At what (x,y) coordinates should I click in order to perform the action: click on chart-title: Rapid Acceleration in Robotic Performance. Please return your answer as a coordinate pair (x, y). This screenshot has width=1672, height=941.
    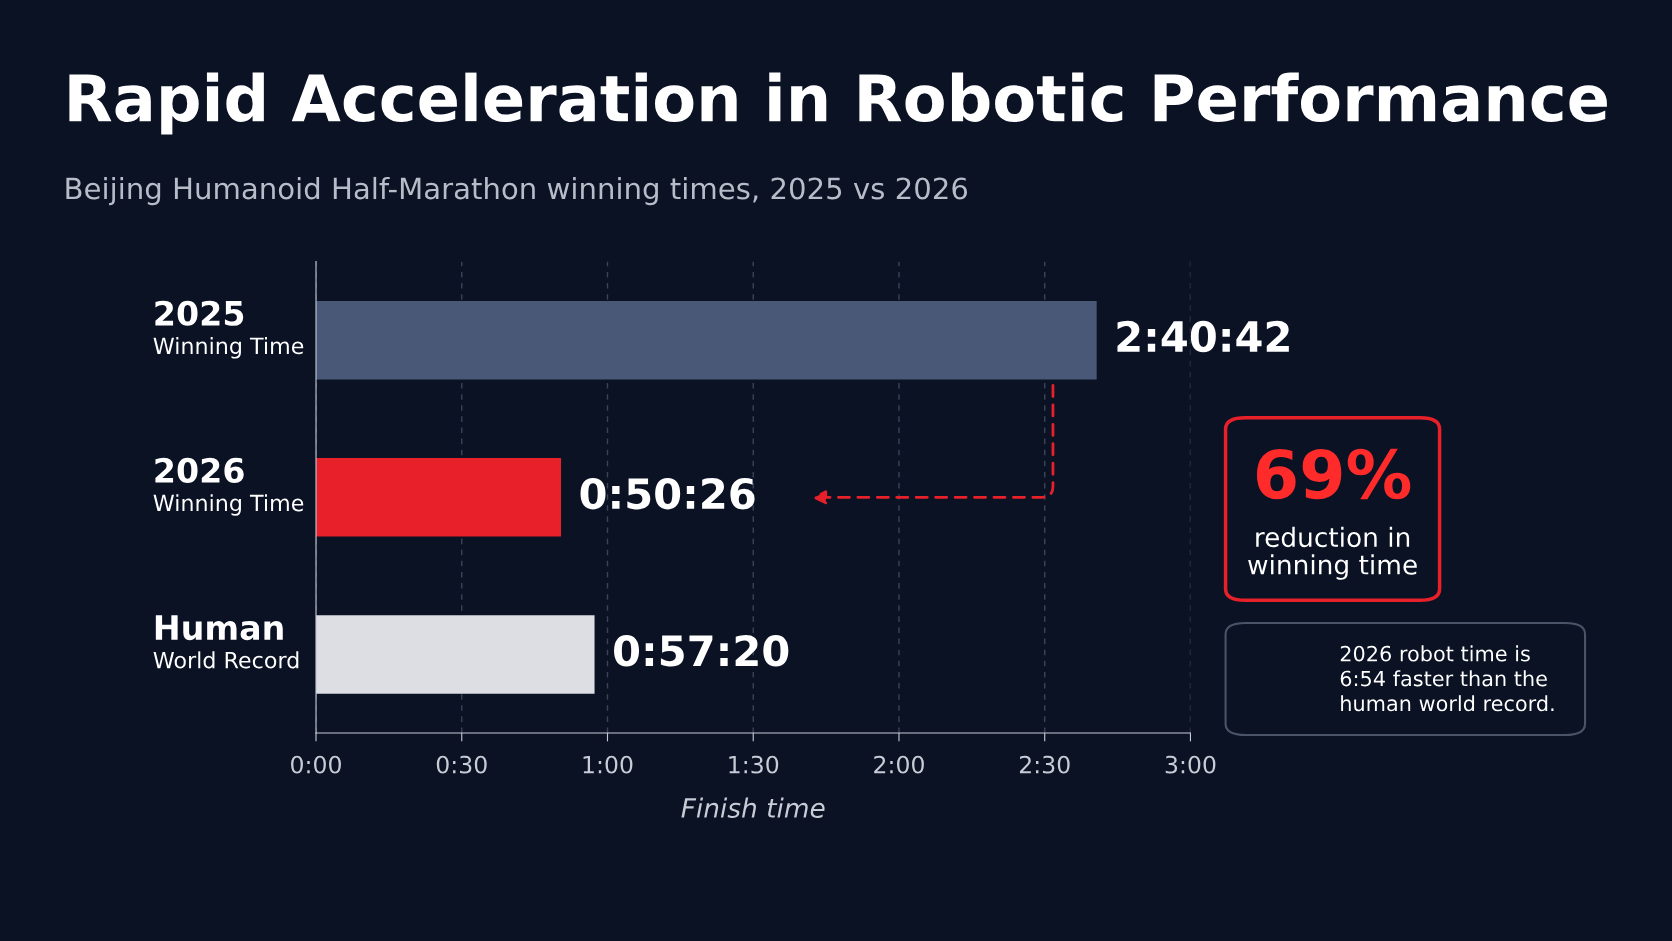
    Looking at the image, I should click on (838, 103).